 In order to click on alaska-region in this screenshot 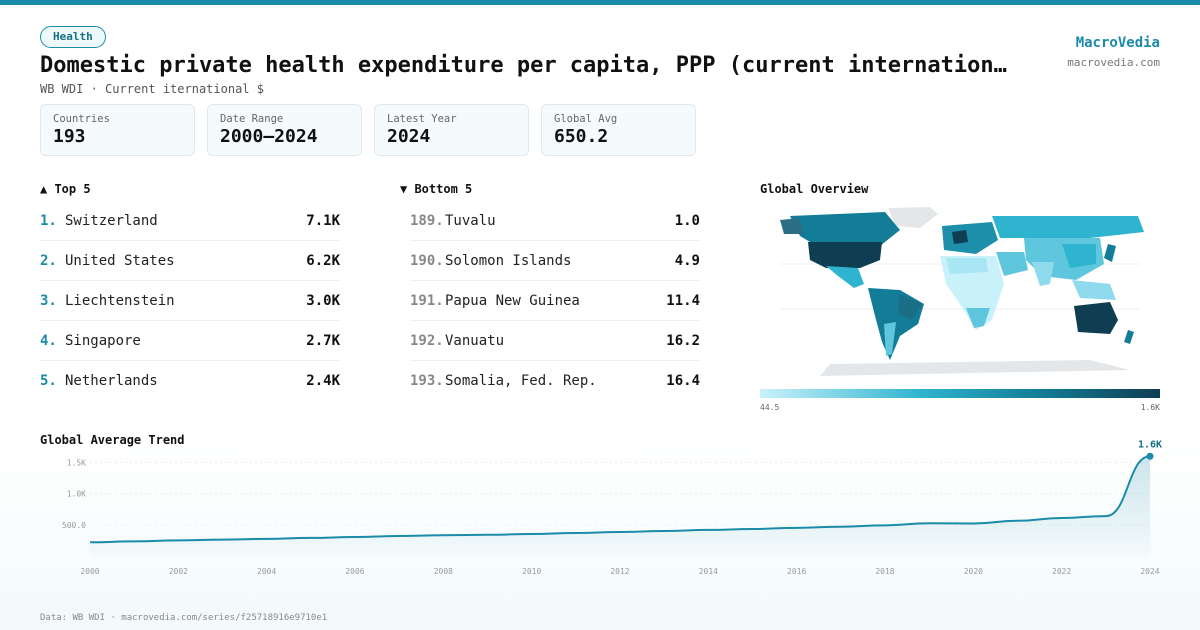, I will do `click(792, 226)`.